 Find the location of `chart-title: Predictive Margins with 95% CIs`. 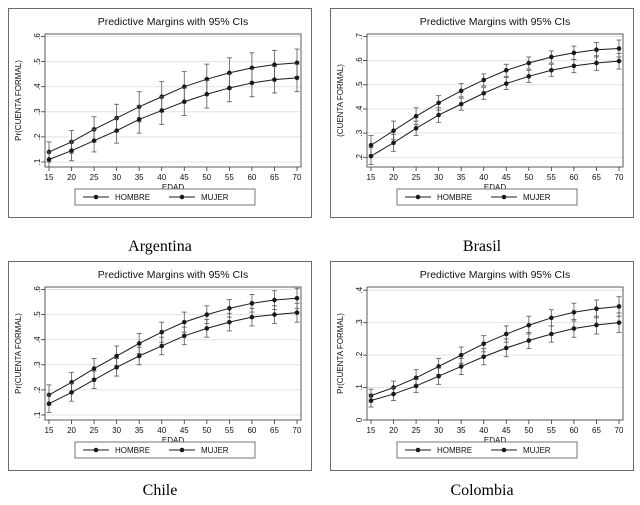

chart-title: Predictive Margins with 95% CIs is located at coordinates (173, 22).